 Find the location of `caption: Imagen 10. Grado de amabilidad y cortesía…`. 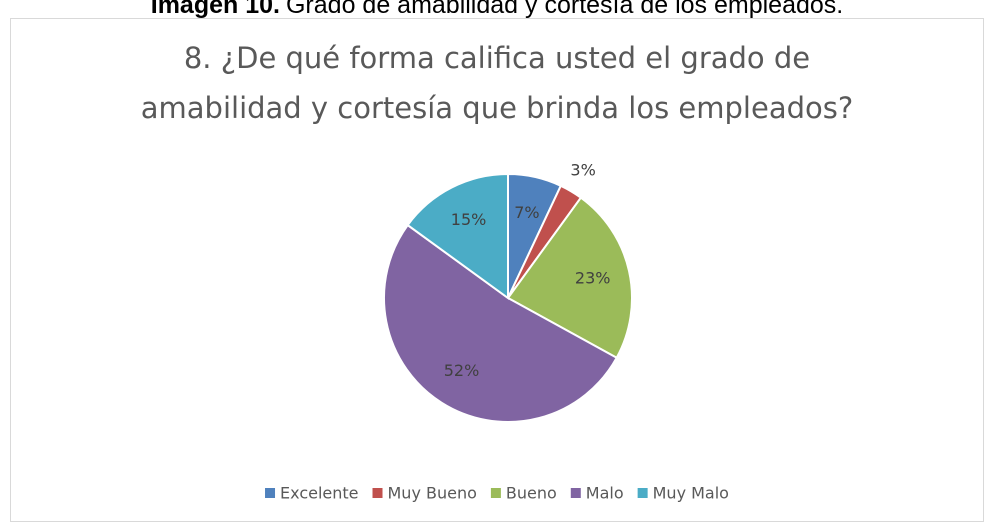

caption: Imagen 10. Grado de amabilidad y cortesía… is located at coordinates (497, 9).